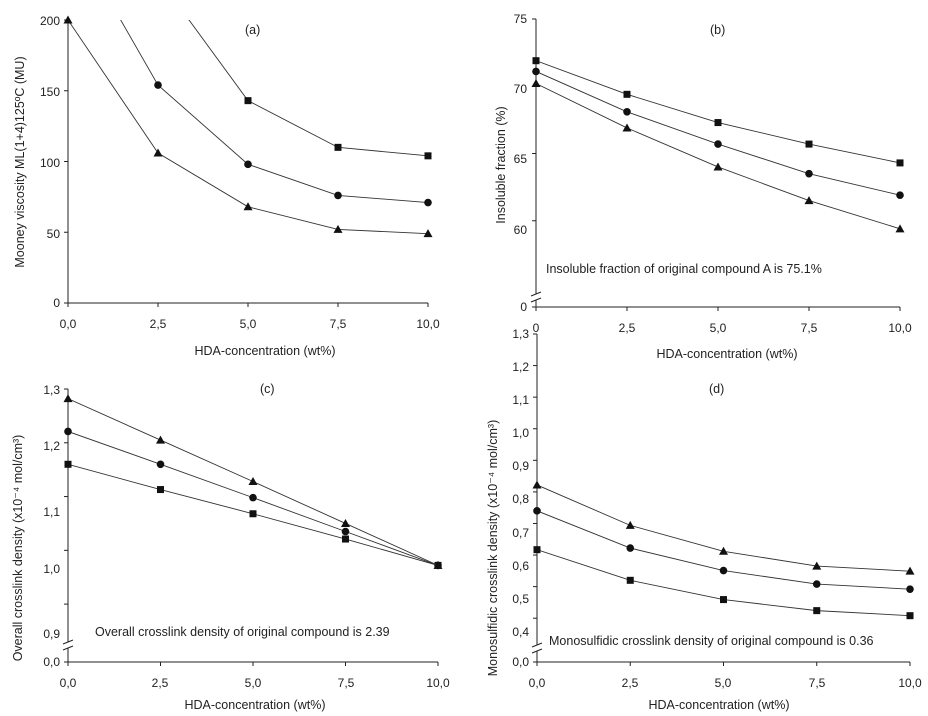  I want to click on panel-d-ytick-label: 0,6, so click(520, 566).